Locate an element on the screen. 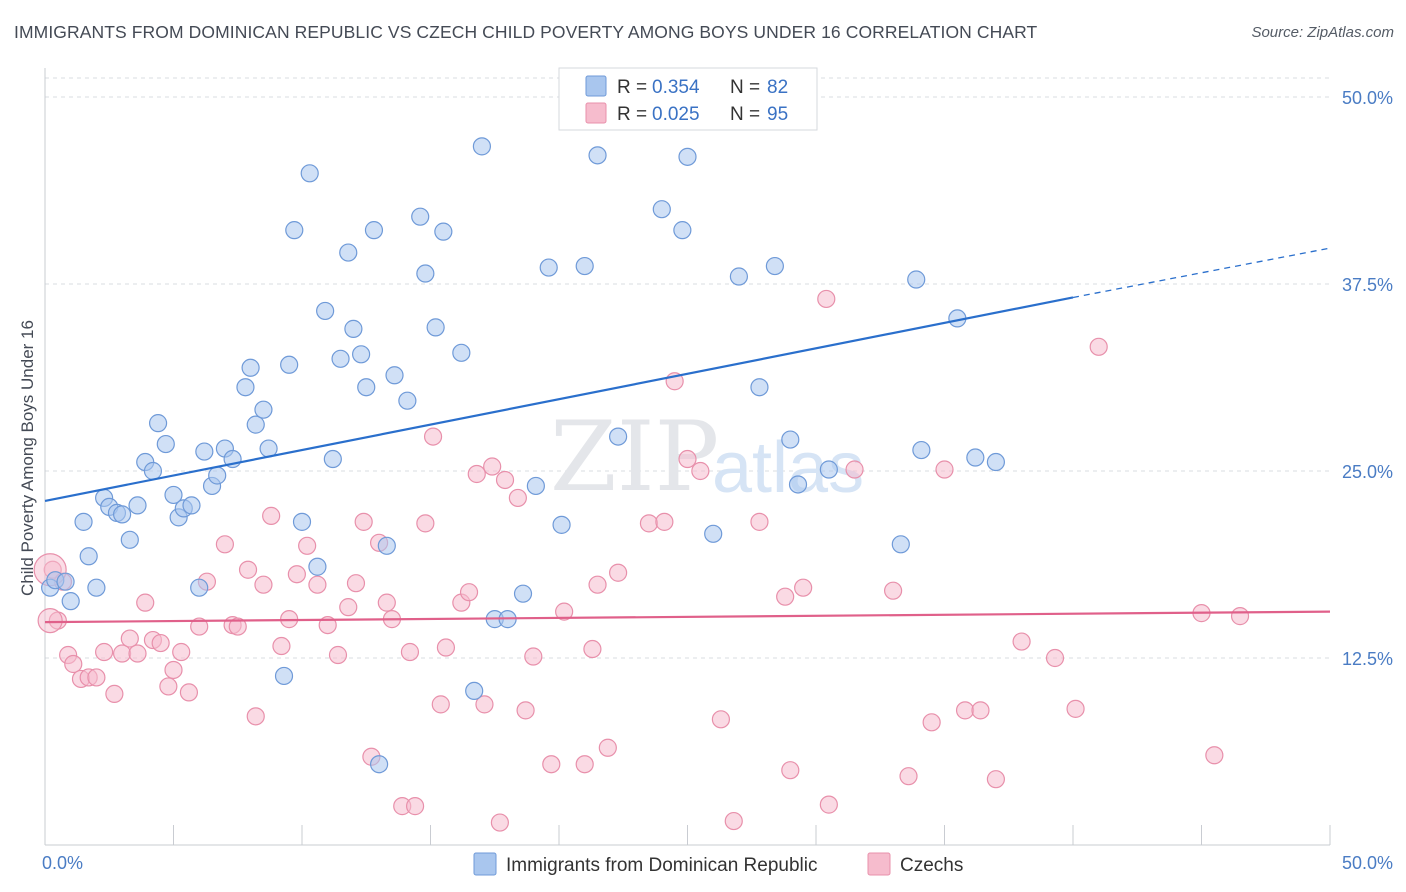 This screenshot has height=892, width=1406. bottom-legend-swatch-pink is located at coordinates (879, 864).